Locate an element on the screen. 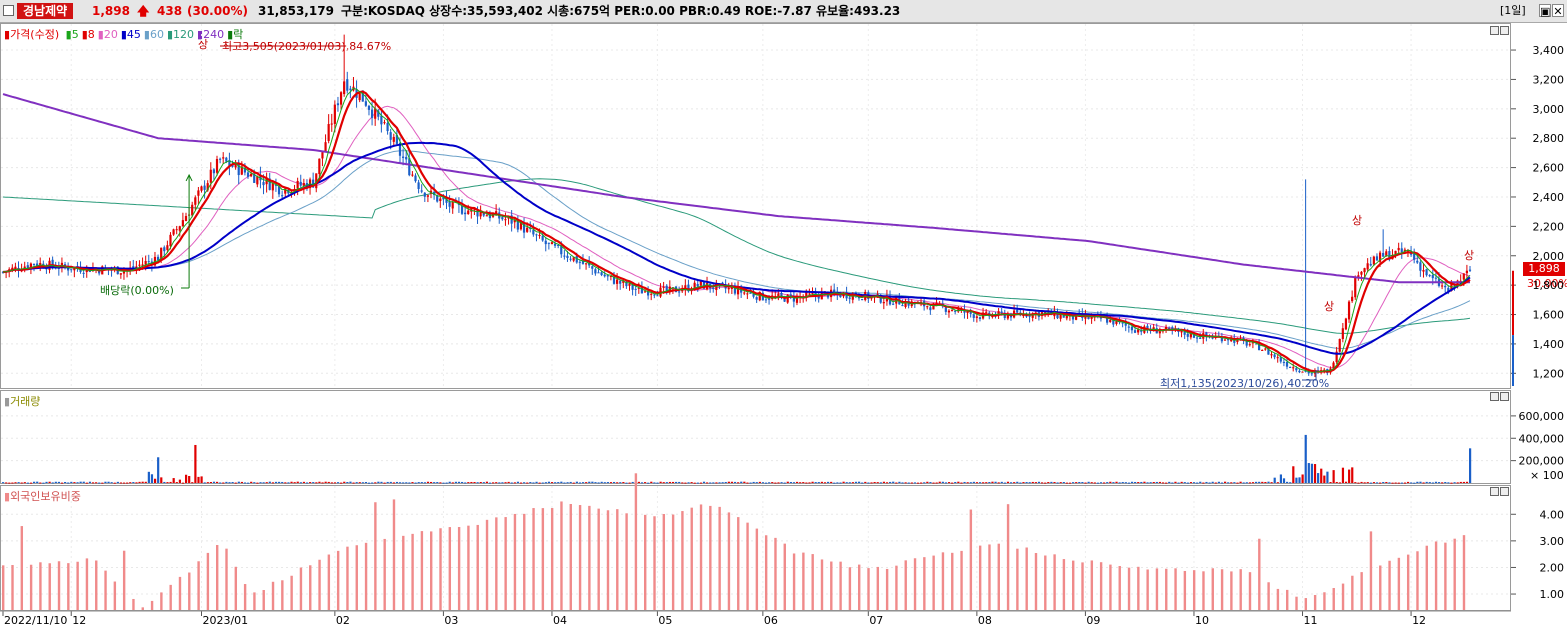 This screenshot has width=1567, height=630. volume-title: ▮거래량 is located at coordinates (22, 401).